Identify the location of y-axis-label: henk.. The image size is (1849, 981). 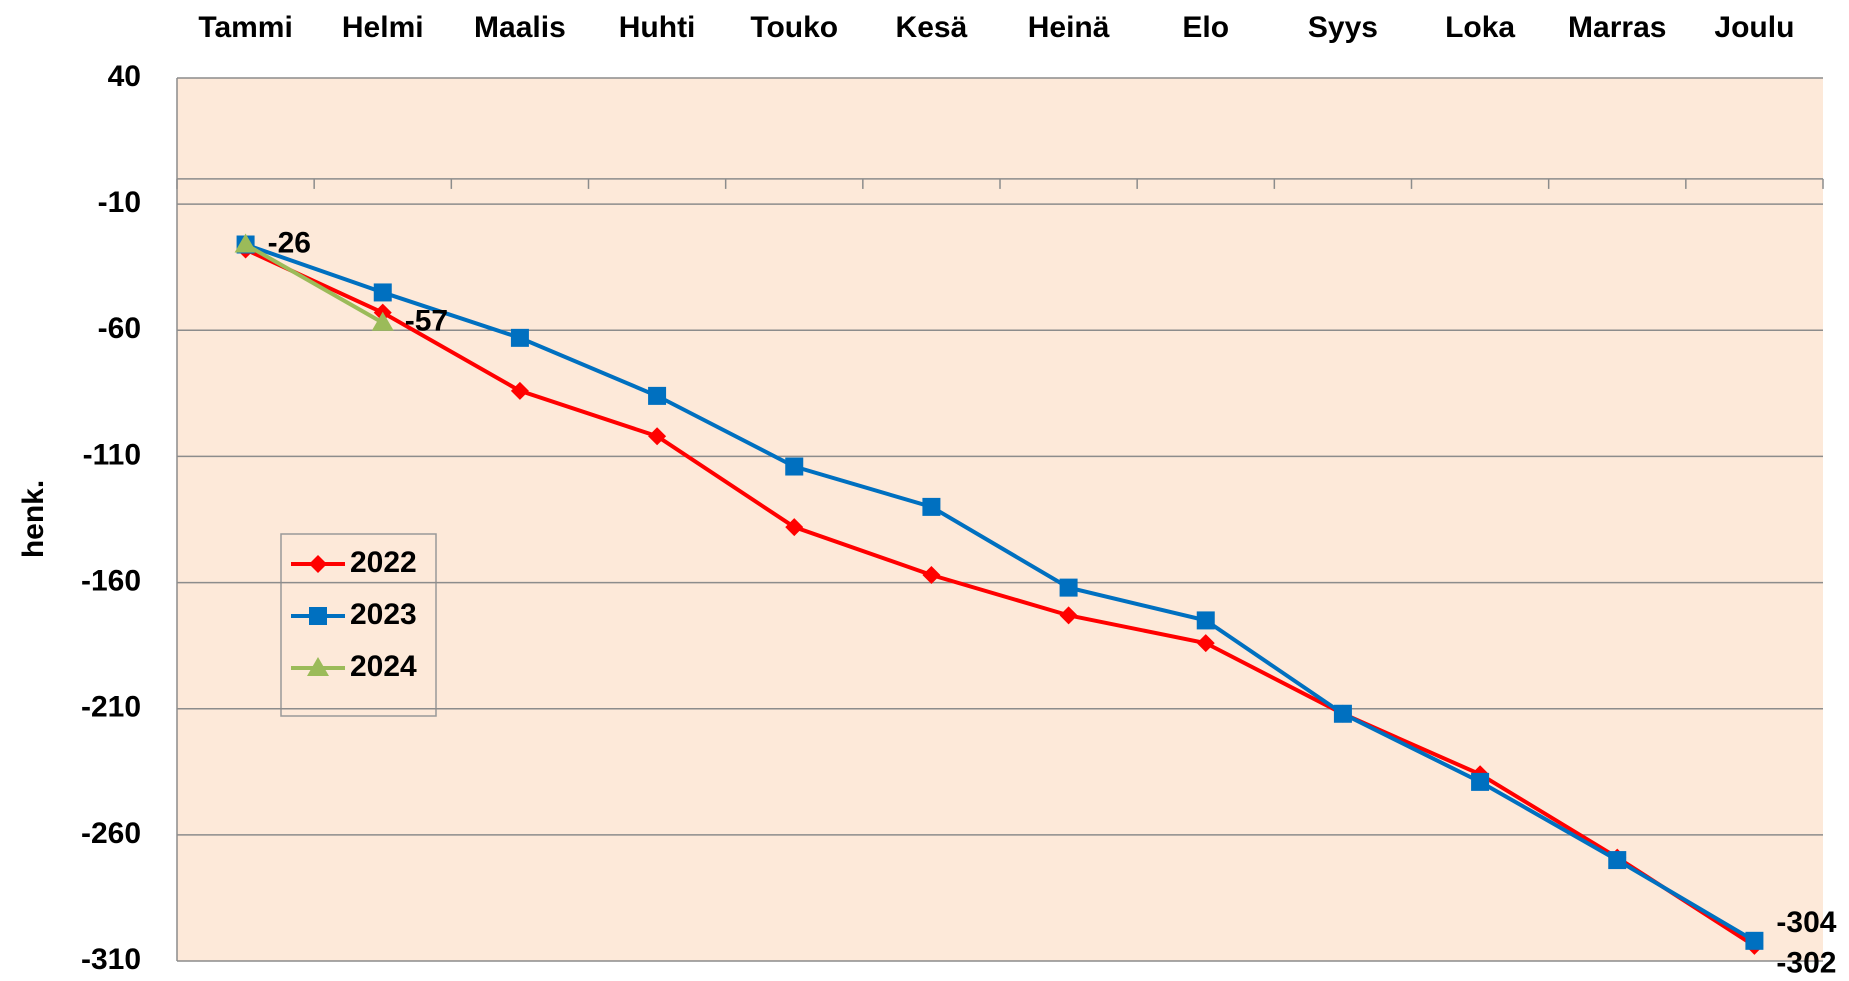
(33, 519).